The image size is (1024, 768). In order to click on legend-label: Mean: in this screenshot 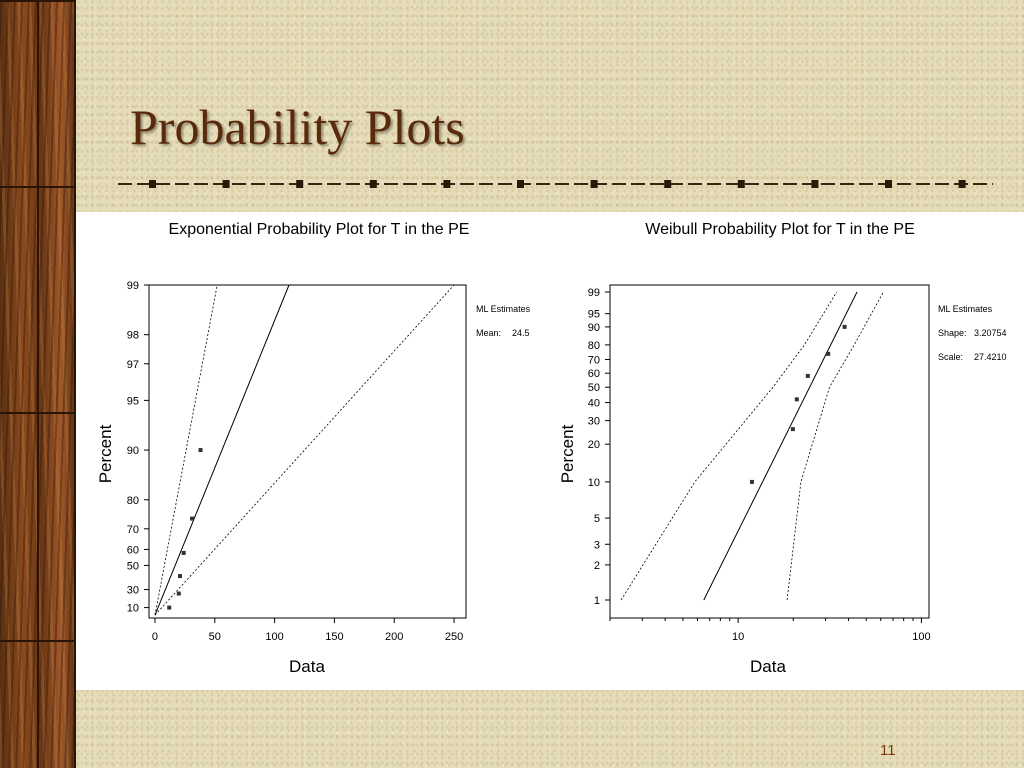, I will do `click(488, 333)`.